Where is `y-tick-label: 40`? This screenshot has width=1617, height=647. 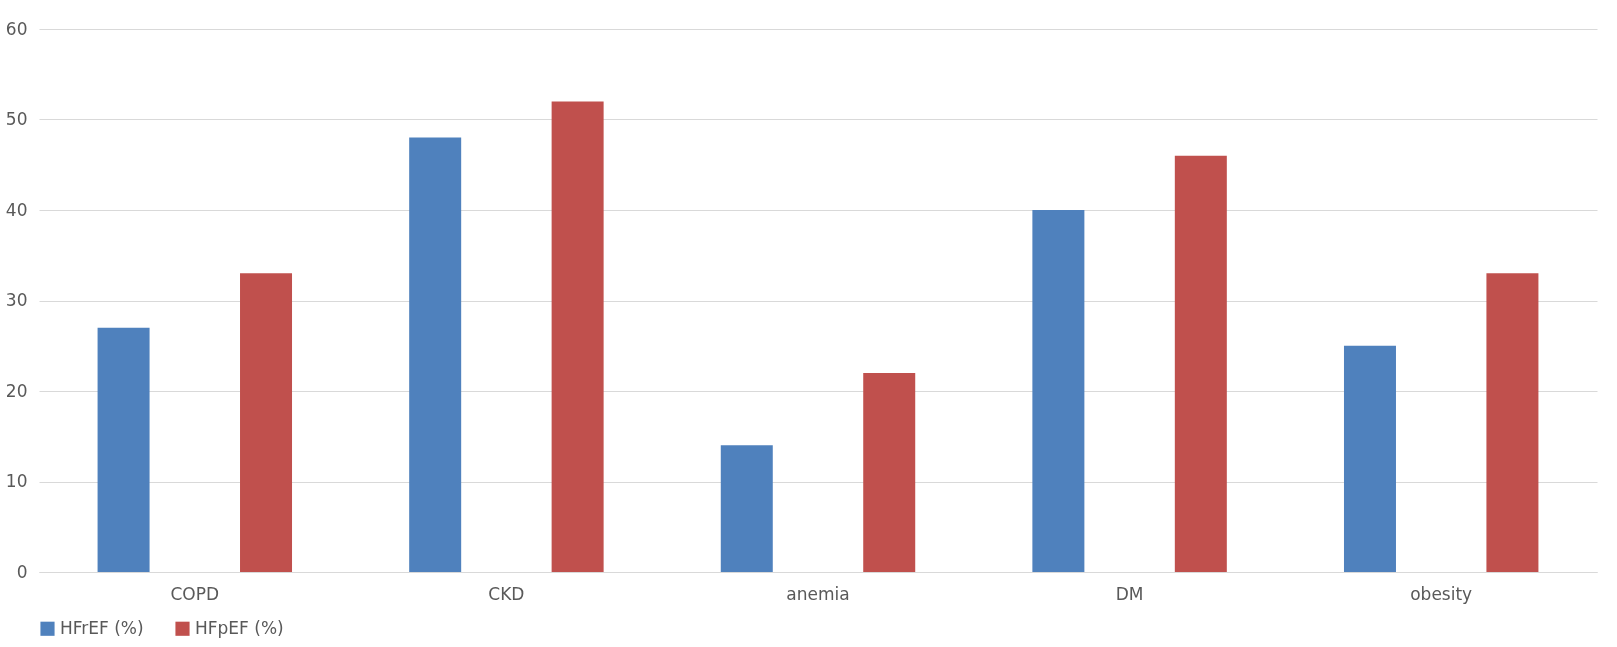 y-tick-label: 40 is located at coordinates (16, 209).